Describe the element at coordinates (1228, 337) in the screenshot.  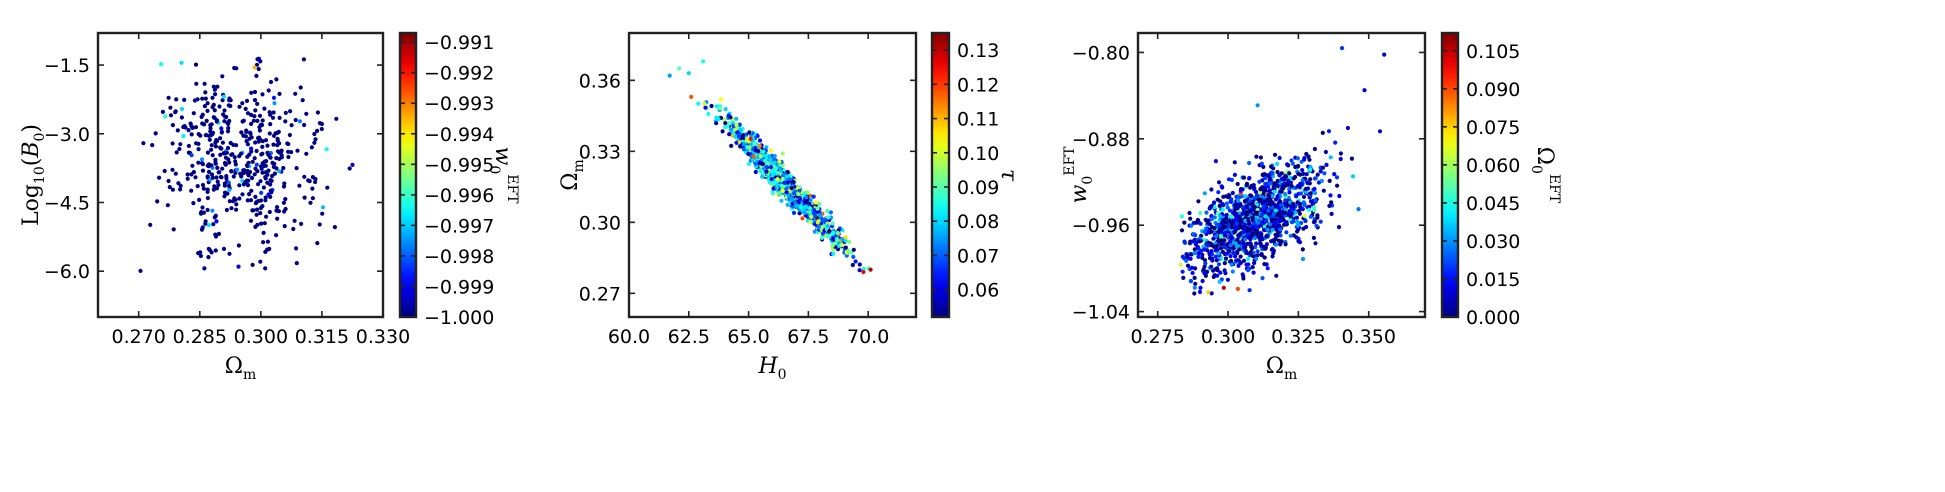
I see `x-tick-label: 0.300` at that location.